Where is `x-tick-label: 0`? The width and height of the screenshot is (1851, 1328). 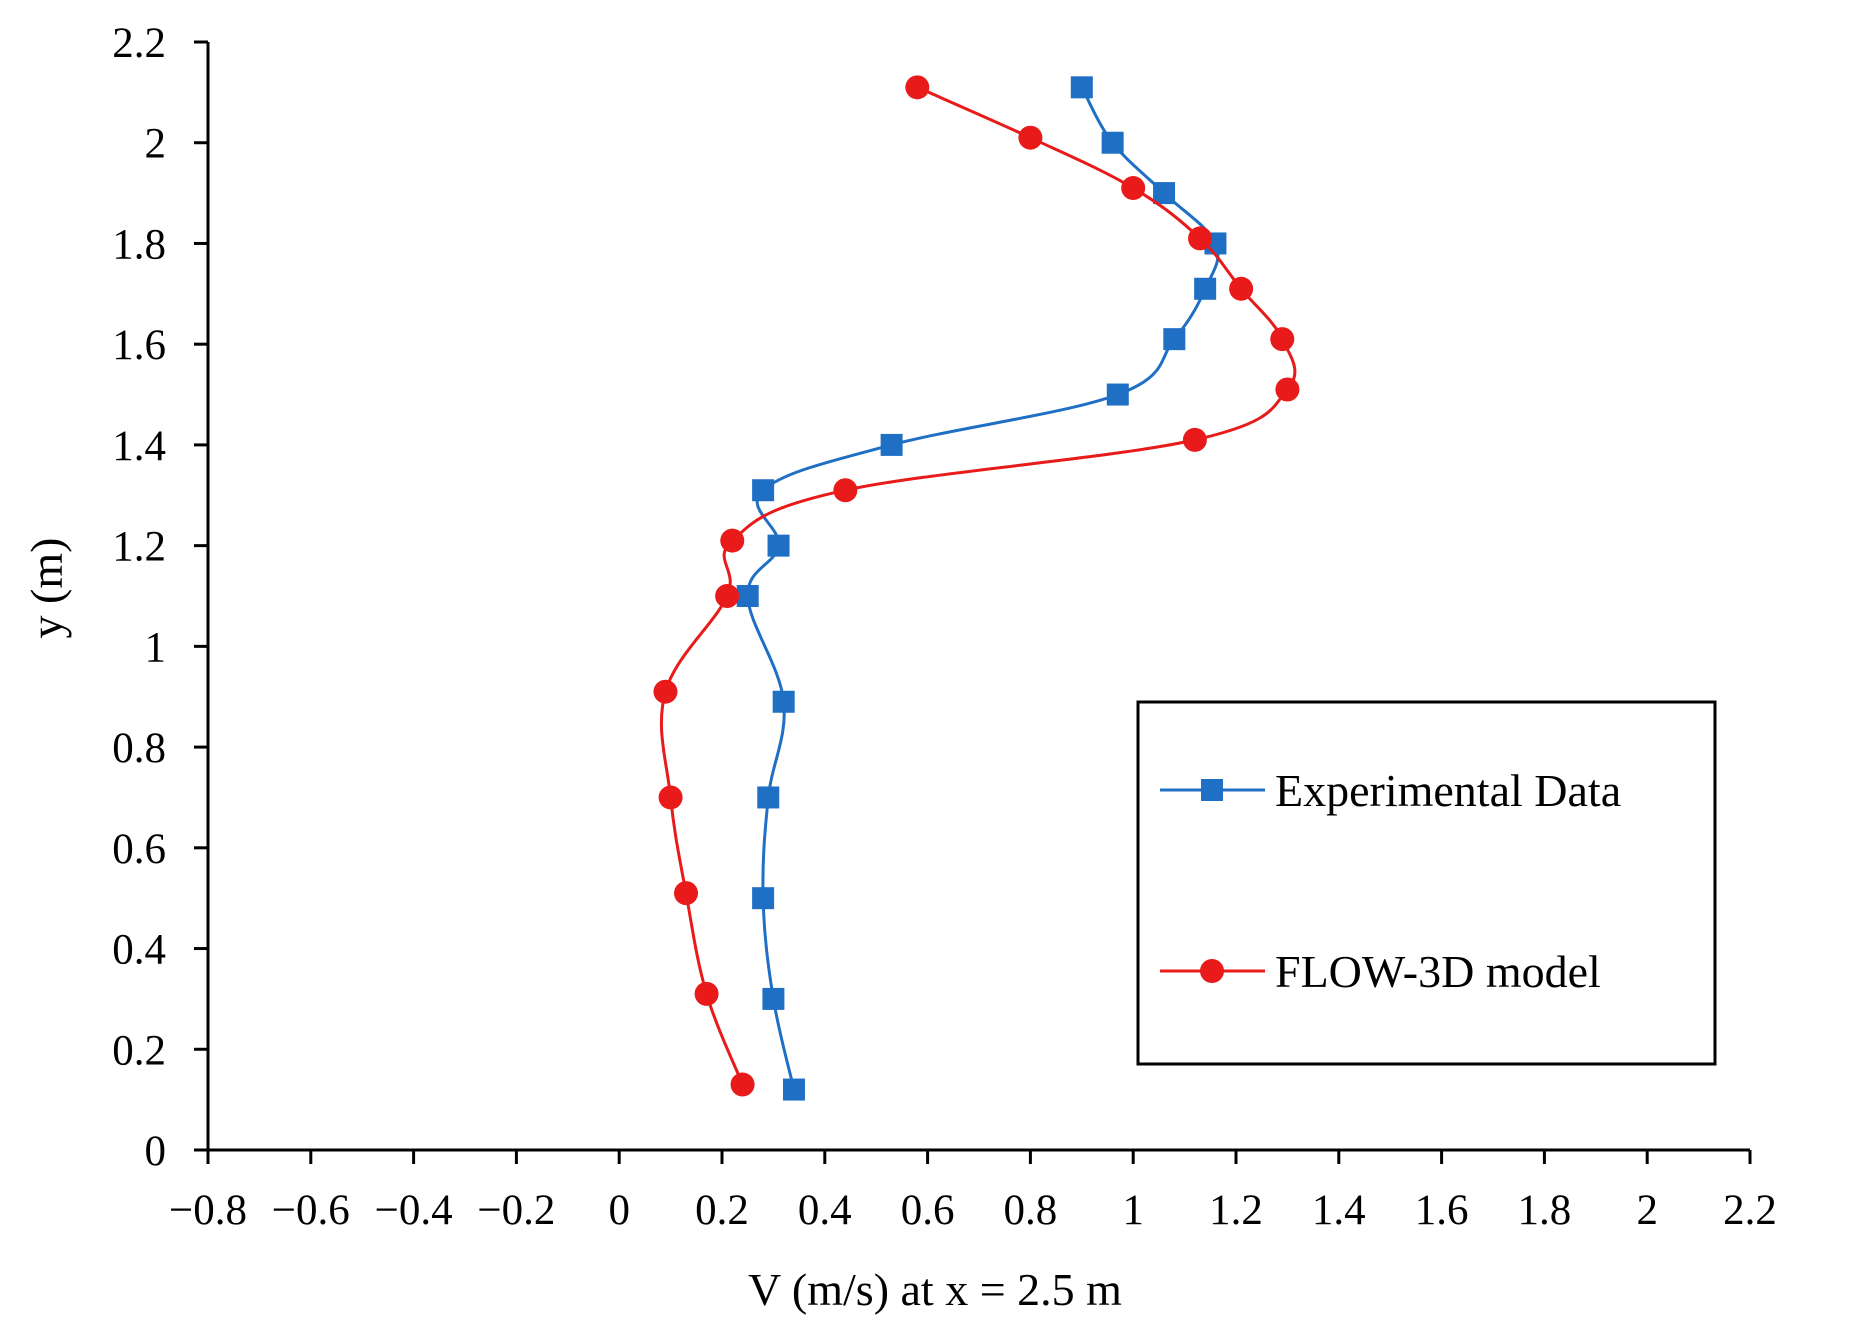 x-tick-label: 0 is located at coordinates (619, 1210).